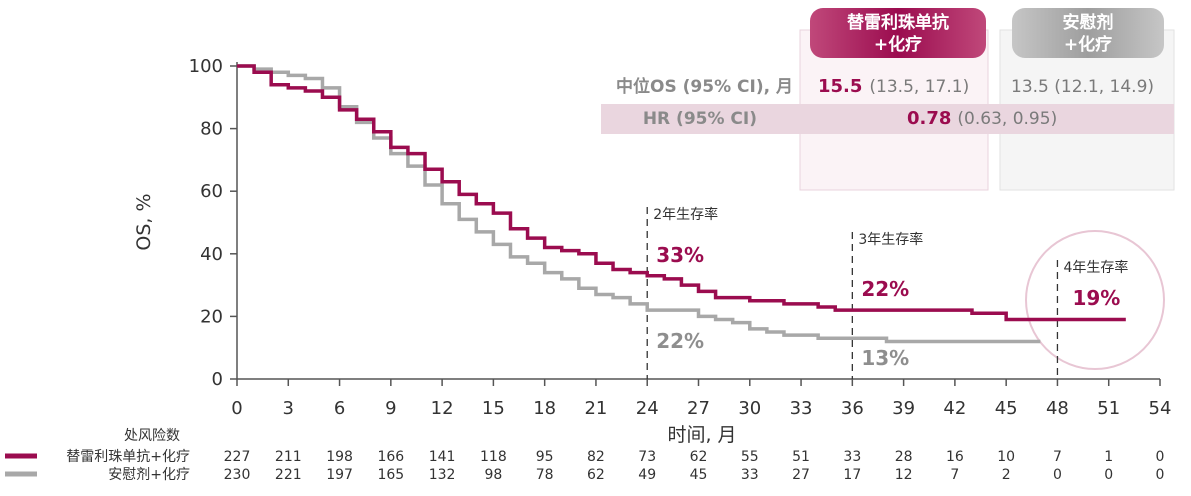  I want to click on risk-count: 227, so click(237, 457).